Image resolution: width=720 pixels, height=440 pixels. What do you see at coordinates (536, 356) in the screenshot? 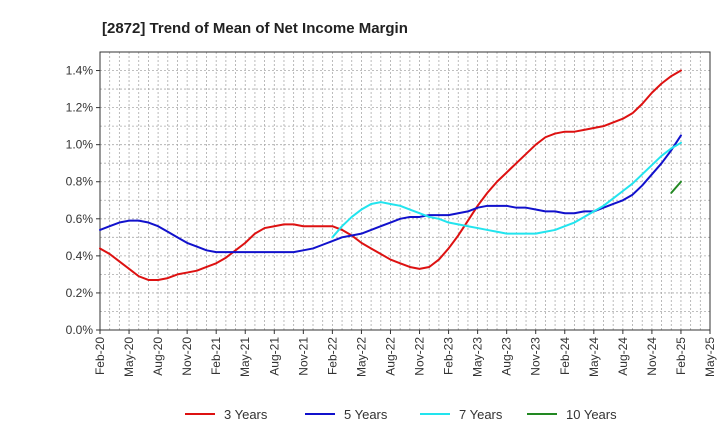
I see `x-tick-label: Nov-23` at bounding box center [536, 356].